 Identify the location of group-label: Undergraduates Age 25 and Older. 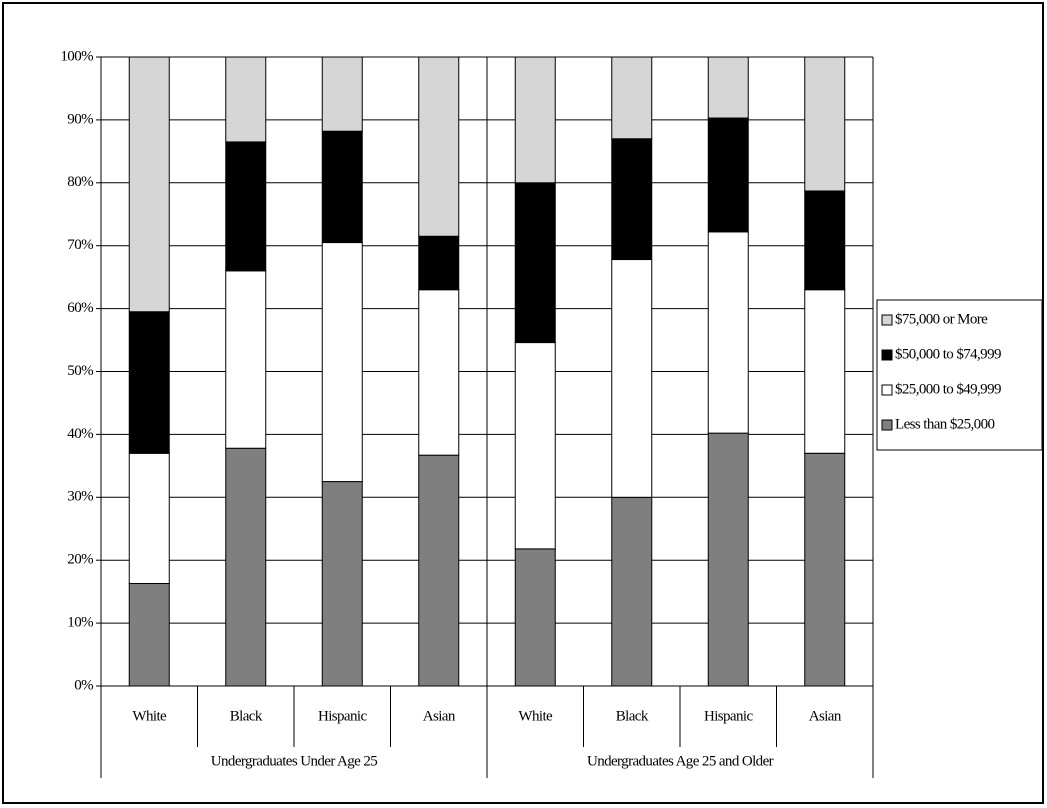
(680, 761).